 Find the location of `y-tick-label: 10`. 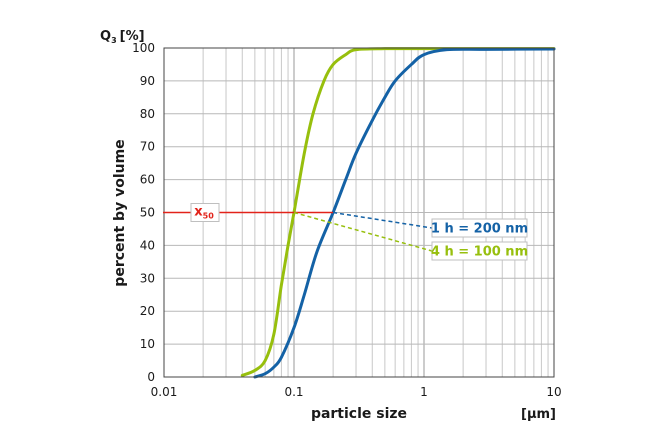

y-tick-label: 10 is located at coordinates (147, 344).